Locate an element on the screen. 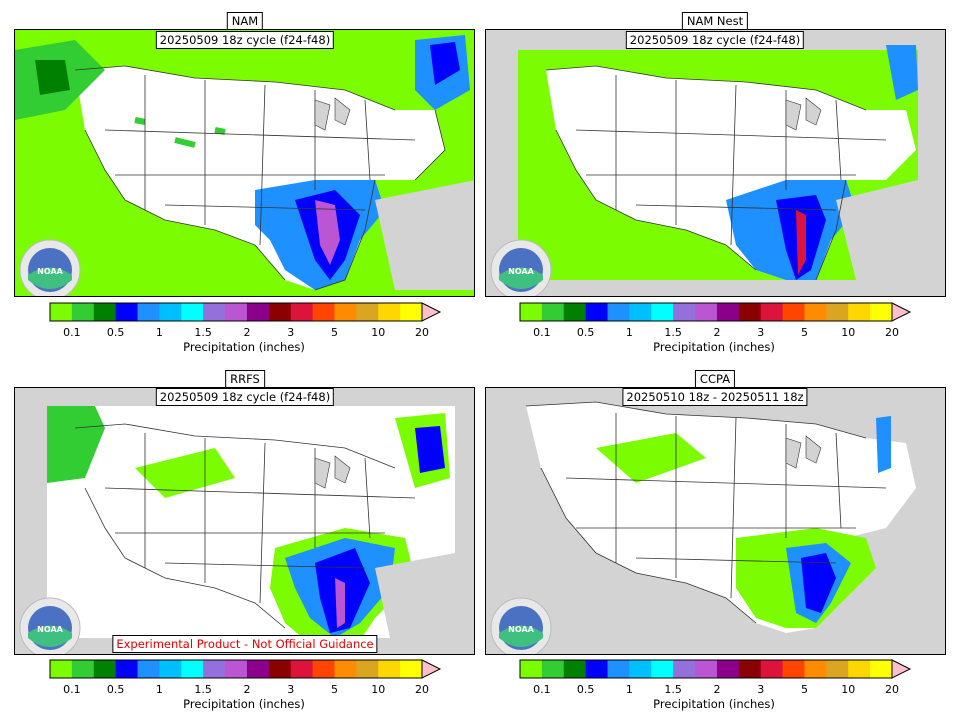  noaa-logo-ccpa: NOAA is located at coordinates (521, 625).